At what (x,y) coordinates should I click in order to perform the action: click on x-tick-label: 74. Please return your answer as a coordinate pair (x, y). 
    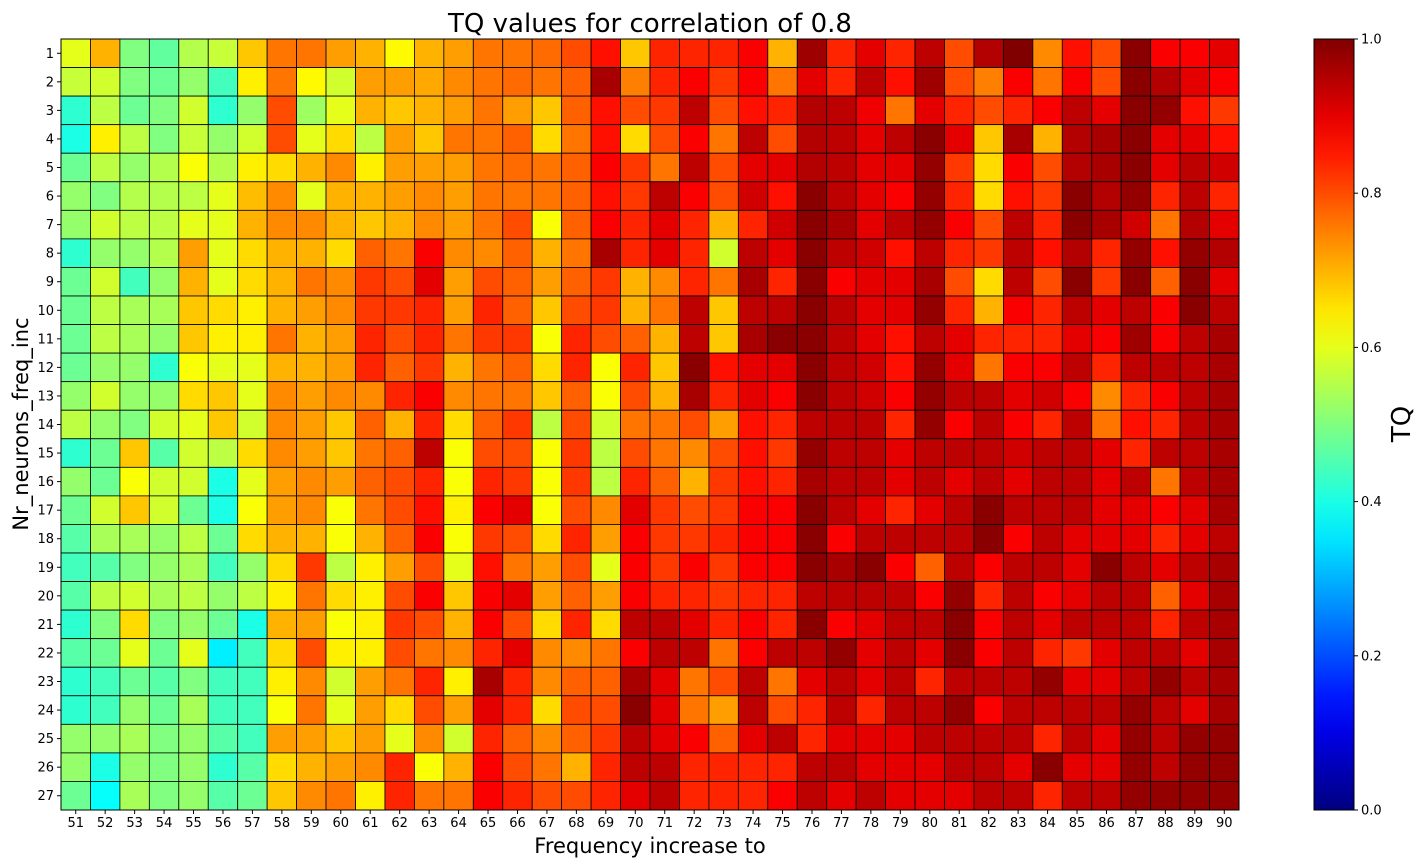
    Looking at the image, I should click on (753, 823).